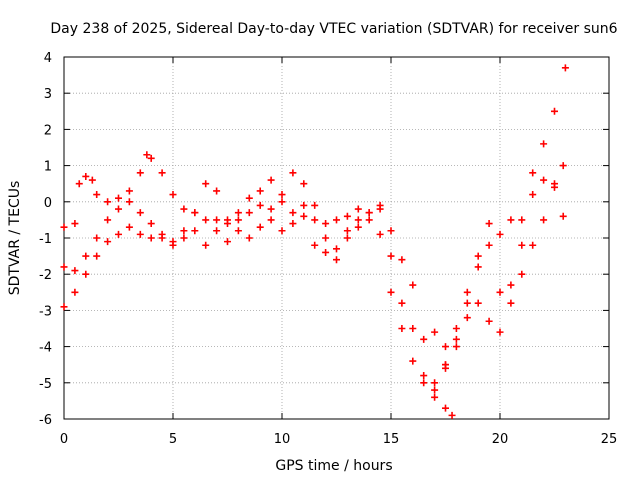 This screenshot has width=640, height=480. What do you see at coordinates (48, 58) in the screenshot?
I see `y-tick-label: 4` at bounding box center [48, 58].